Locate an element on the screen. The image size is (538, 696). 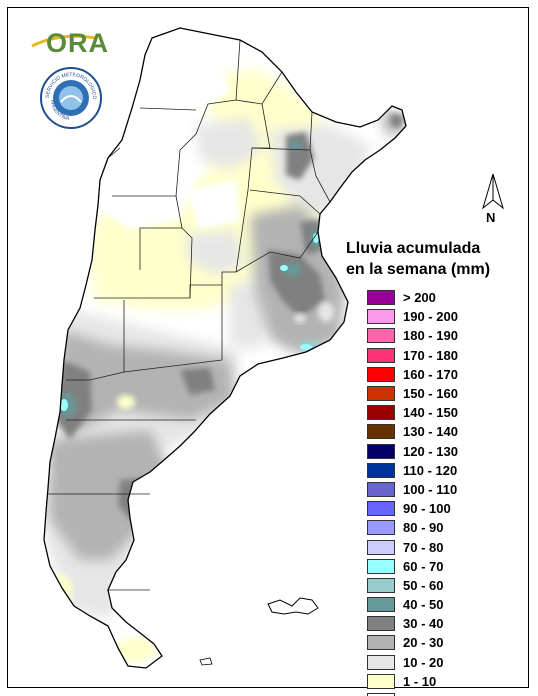
legend-label: 60 - 70 is located at coordinates (423, 566).